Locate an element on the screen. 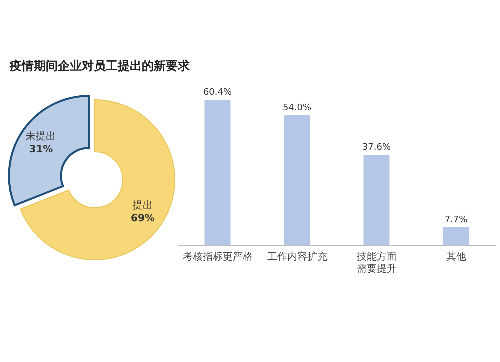 This screenshot has width=500, height=362. x-tick-label: 其他 is located at coordinates (456, 257).